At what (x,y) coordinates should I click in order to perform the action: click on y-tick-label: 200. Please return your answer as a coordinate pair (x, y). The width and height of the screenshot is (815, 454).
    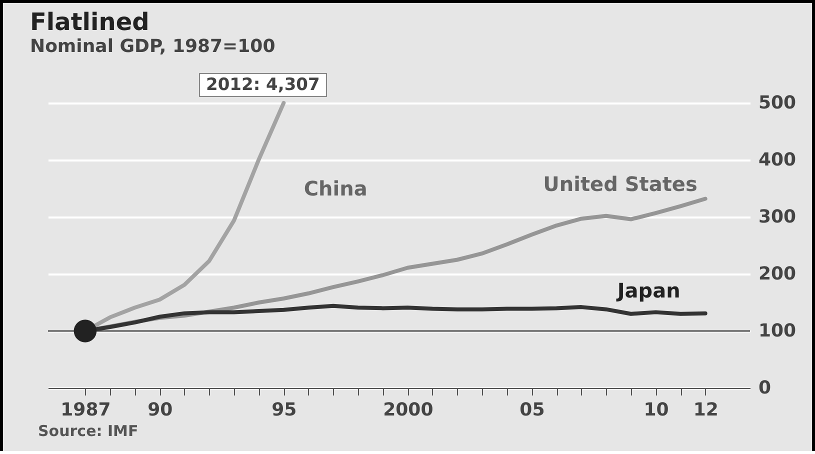
    Looking at the image, I should click on (777, 274).